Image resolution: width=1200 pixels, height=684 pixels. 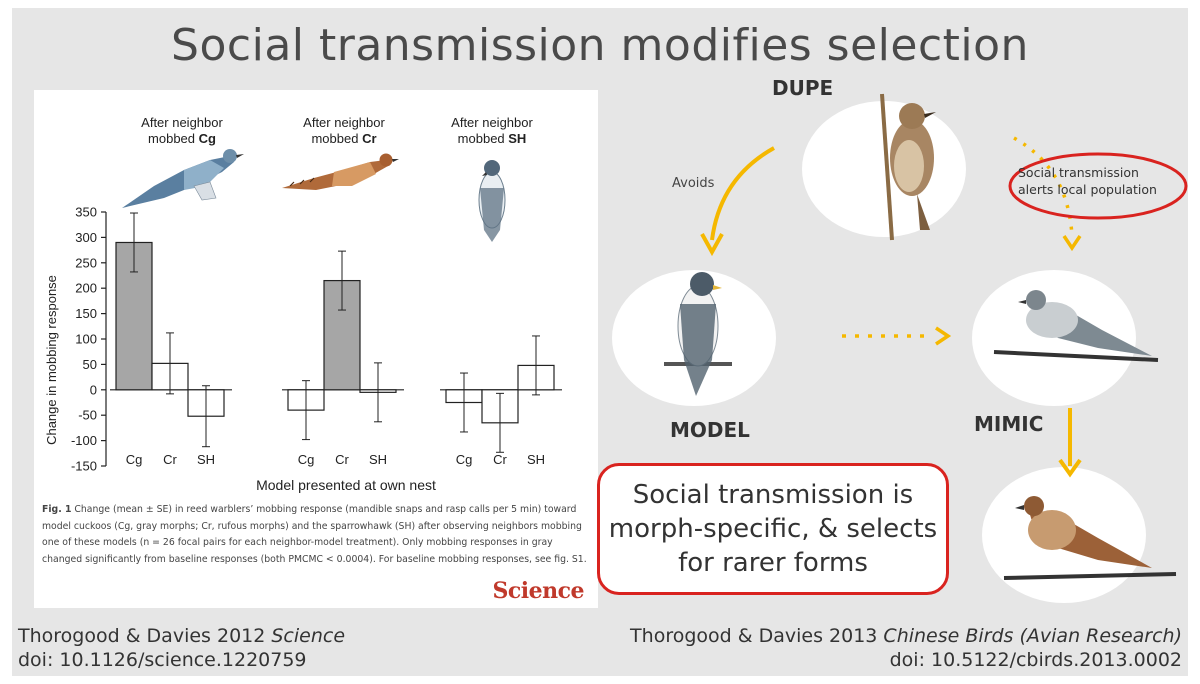 I want to click on avoids-arrow, so click(x=742, y=193).